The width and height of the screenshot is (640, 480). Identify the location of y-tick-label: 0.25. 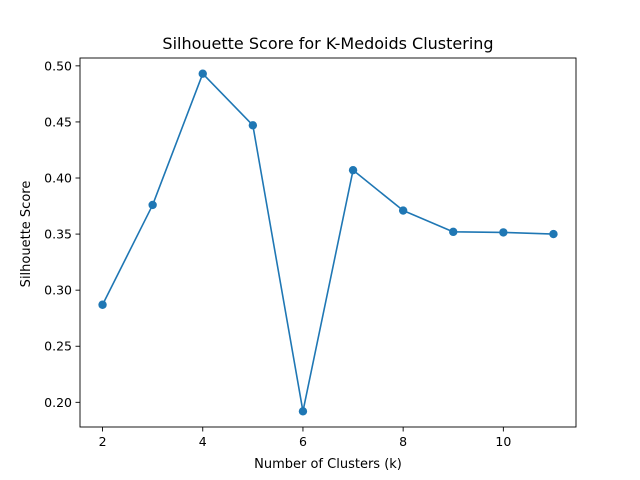
(58, 346).